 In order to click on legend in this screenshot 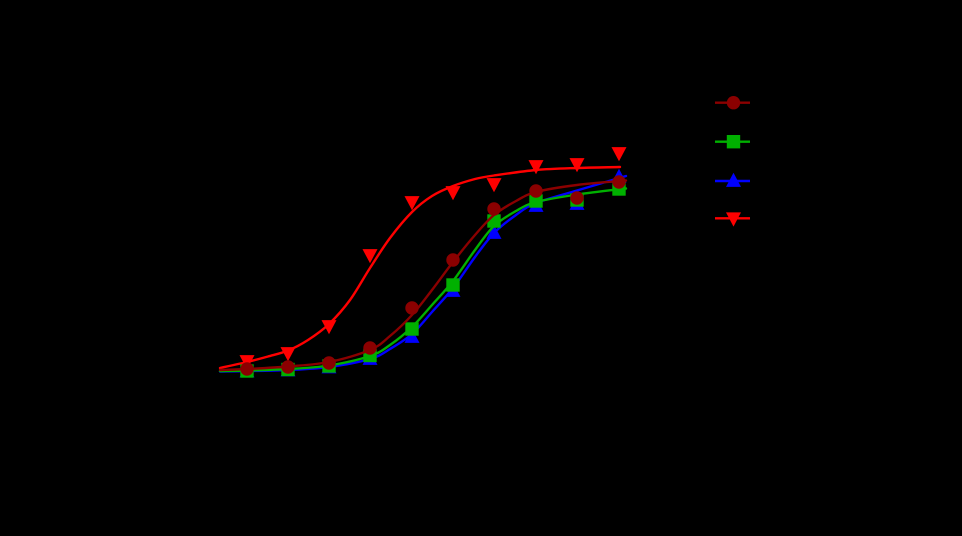, I will do `click(732, 161)`.